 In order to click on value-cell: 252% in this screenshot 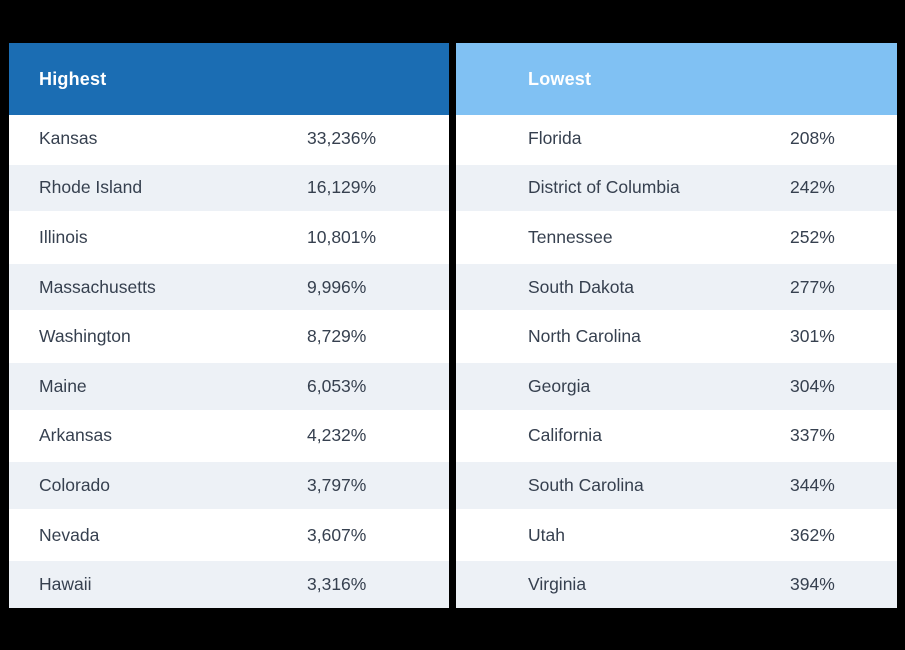, I will do `click(812, 236)`.